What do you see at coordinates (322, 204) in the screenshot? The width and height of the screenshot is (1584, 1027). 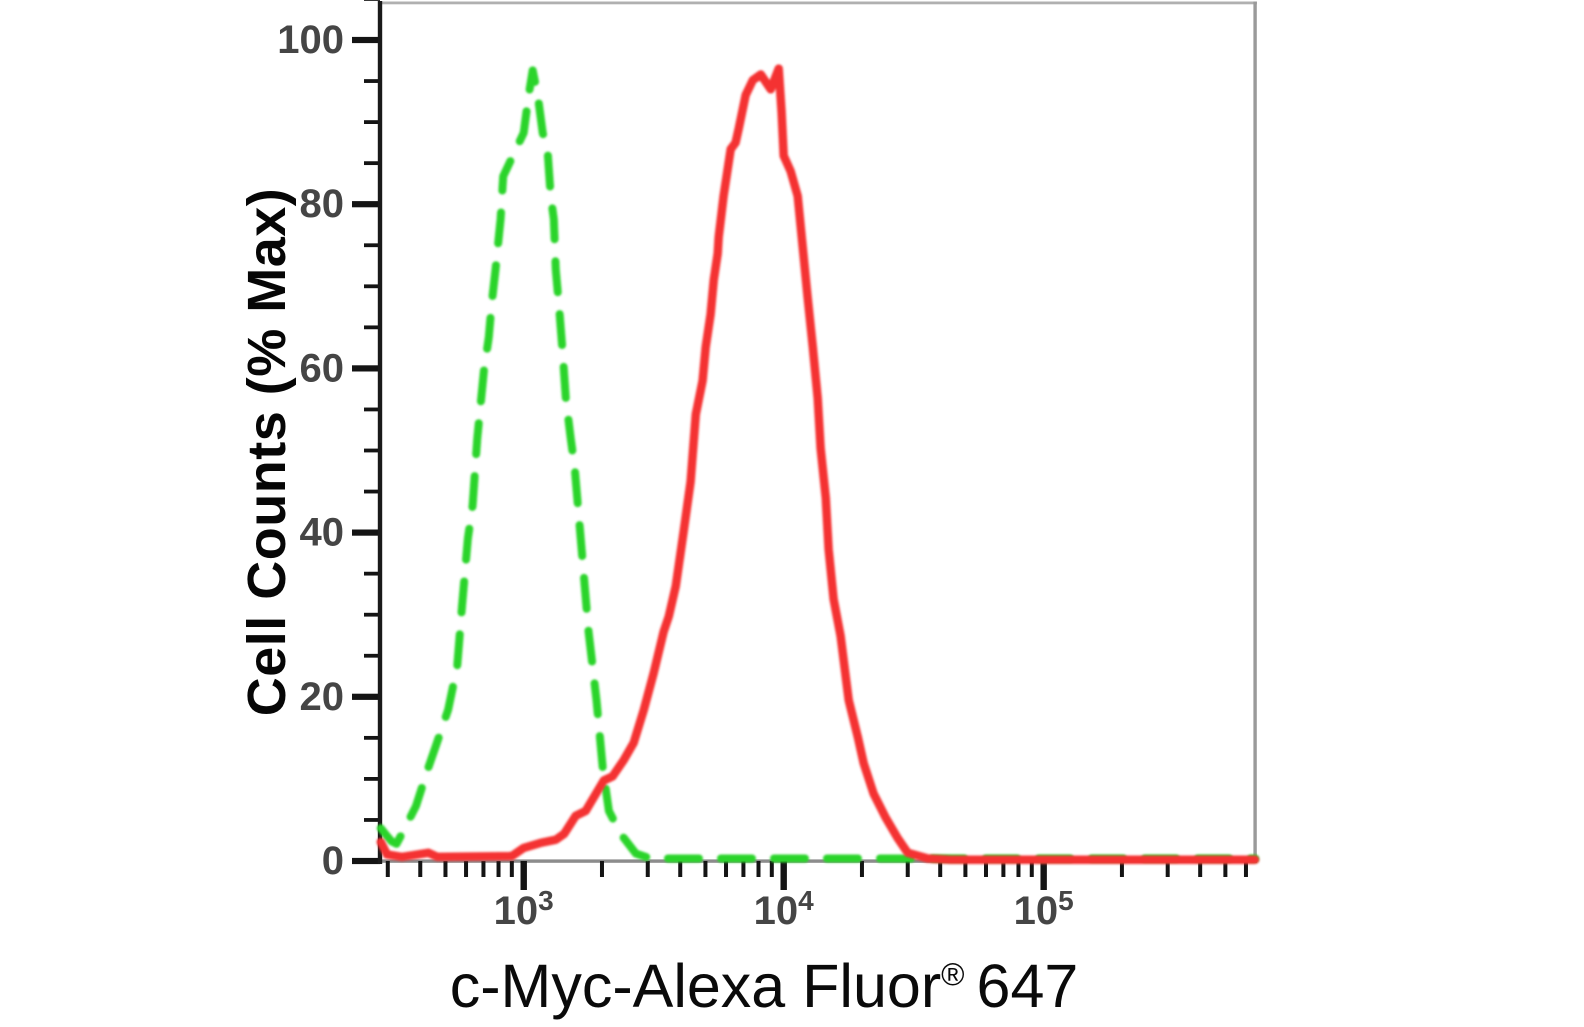 I see `y-tick-label: 80` at bounding box center [322, 204].